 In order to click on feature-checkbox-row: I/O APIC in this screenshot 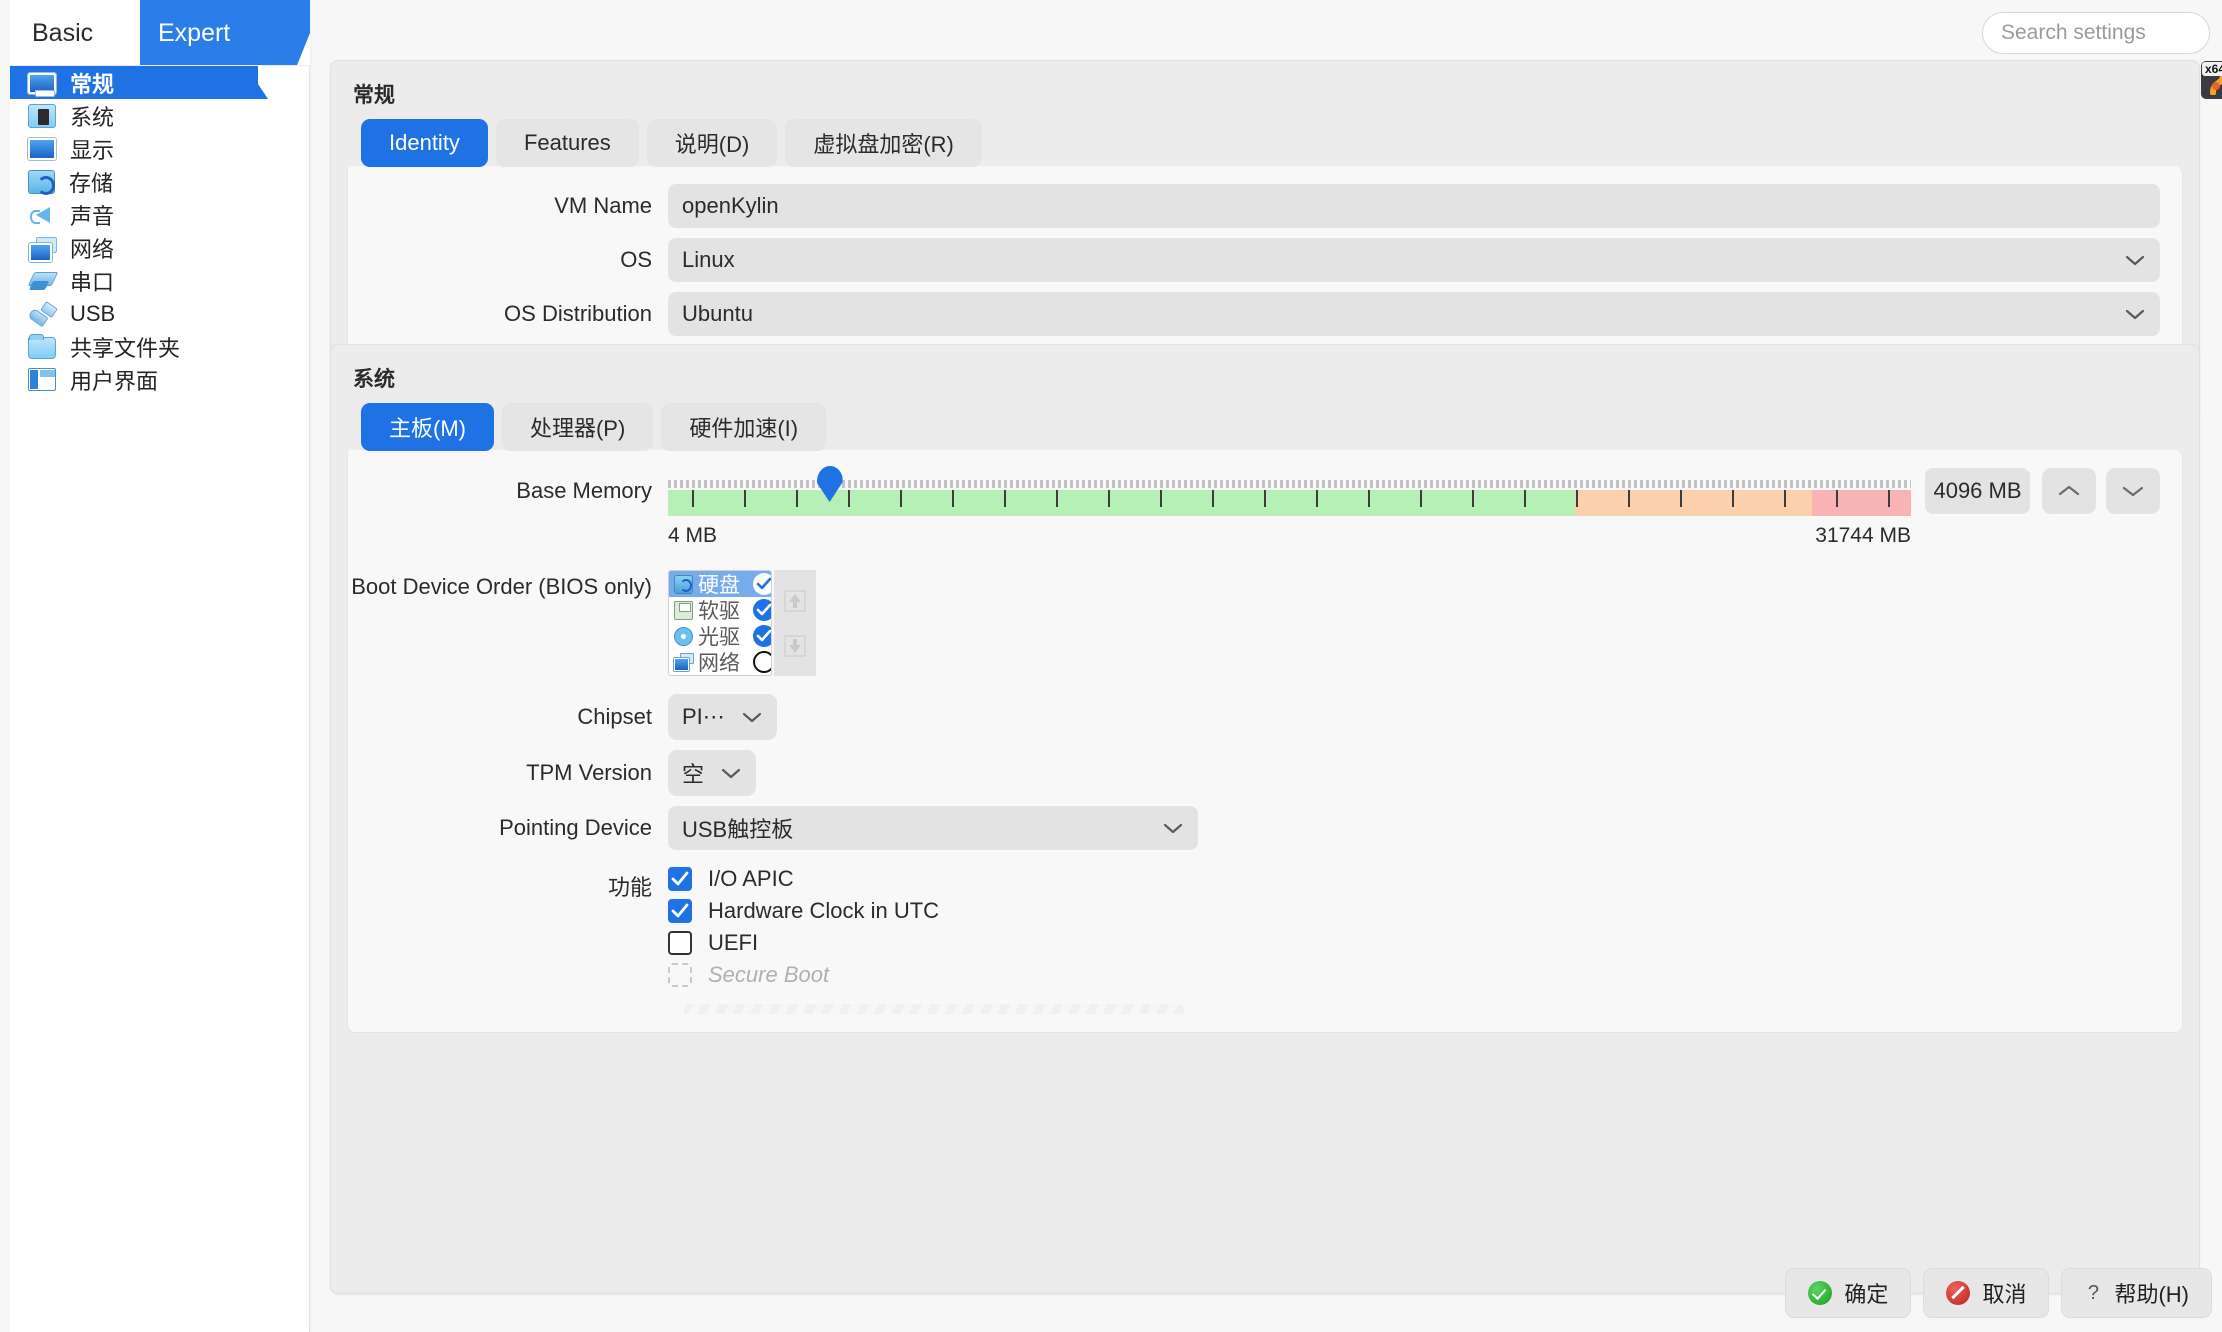, I will do `click(803, 879)`.